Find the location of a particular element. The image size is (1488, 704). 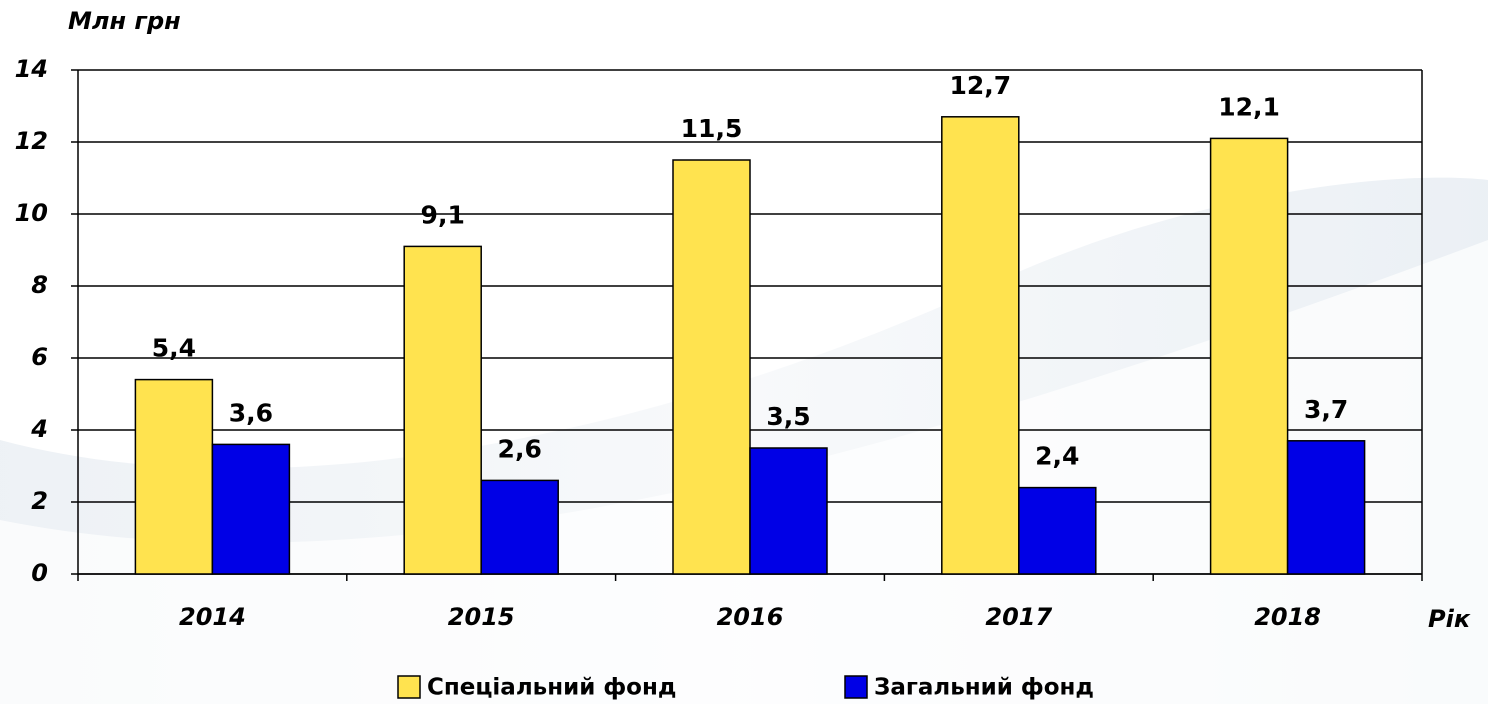

y-tick-label: 14 is located at coordinates (31, 69).